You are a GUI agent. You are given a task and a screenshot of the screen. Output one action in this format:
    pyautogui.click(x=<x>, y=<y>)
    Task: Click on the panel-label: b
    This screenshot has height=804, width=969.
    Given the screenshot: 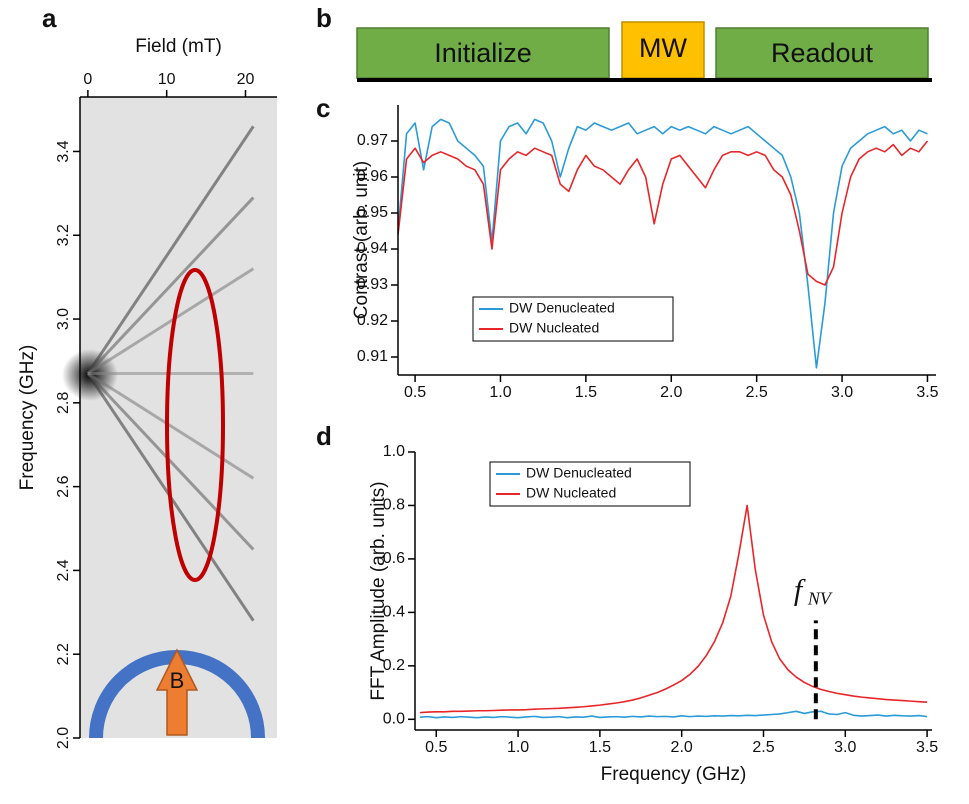 What is the action you would take?
    pyautogui.click(x=324, y=18)
    